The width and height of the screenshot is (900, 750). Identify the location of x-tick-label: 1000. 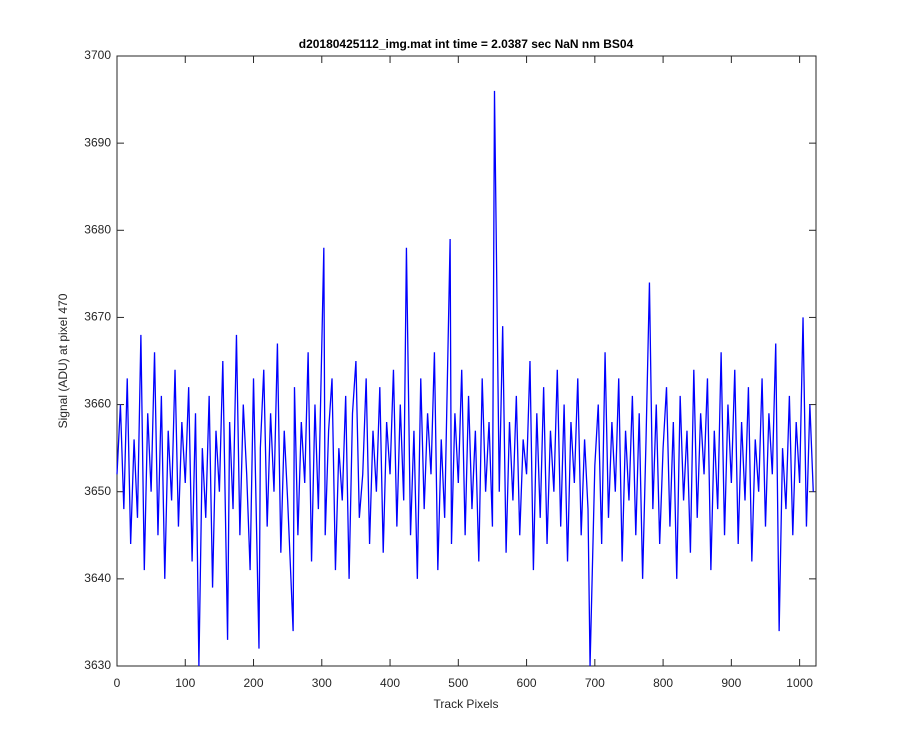
(799, 683).